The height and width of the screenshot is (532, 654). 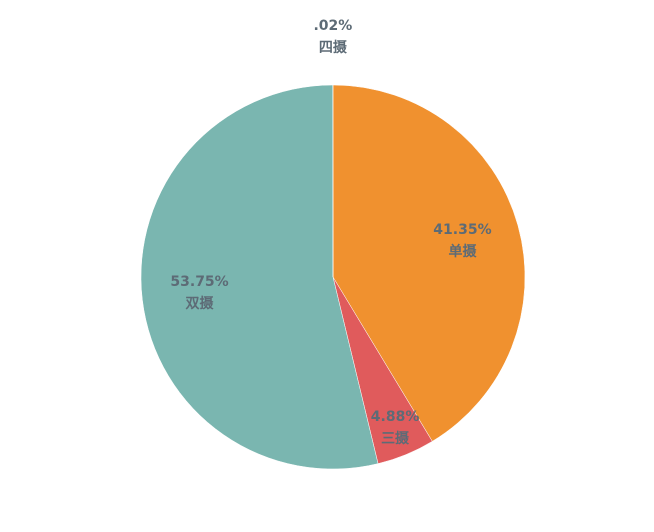 What do you see at coordinates (462, 230) in the screenshot?
I see `data-label: 41.35%` at bounding box center [462, 230].